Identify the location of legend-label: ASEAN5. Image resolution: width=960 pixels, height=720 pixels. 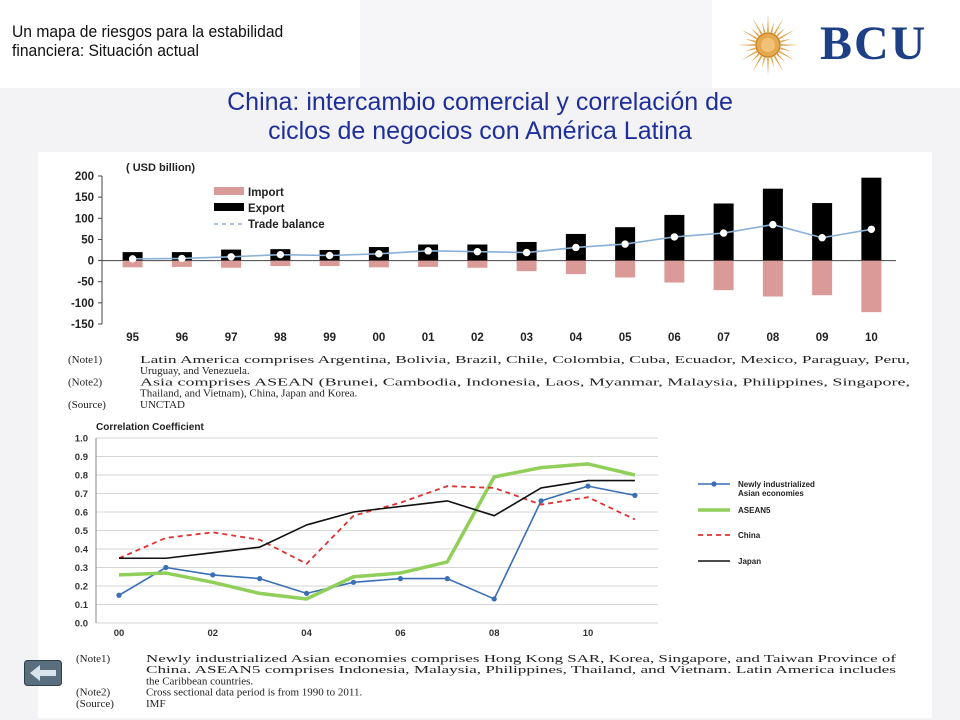
(754, 510).